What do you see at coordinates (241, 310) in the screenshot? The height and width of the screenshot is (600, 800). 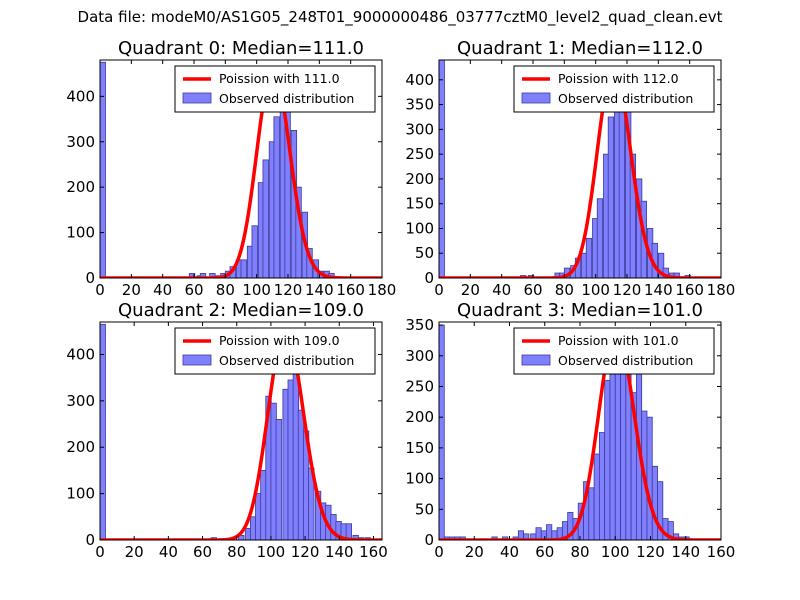 I see `subplot-title: Quadrant 2: Median=109.0` at bounding box center [241, 310].